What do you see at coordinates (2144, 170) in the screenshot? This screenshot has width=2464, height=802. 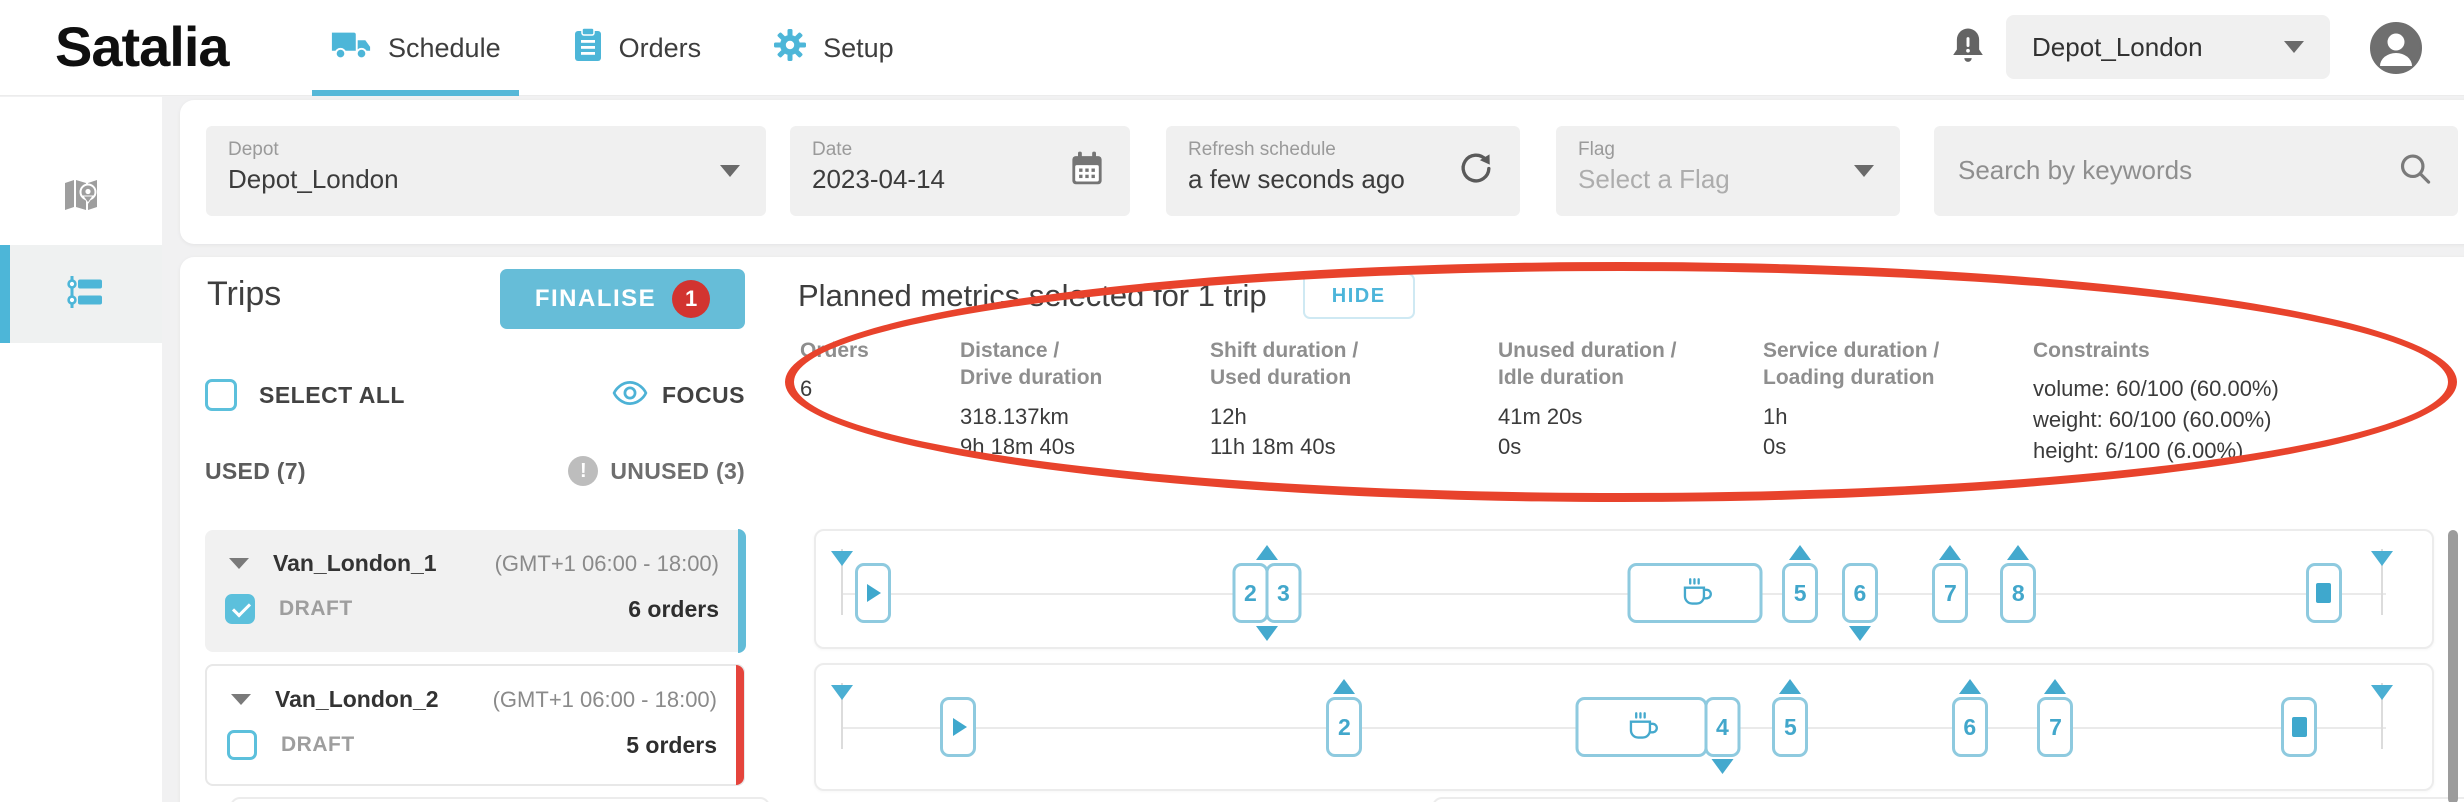 I see `search-input` at bounding box center [2144, 170].